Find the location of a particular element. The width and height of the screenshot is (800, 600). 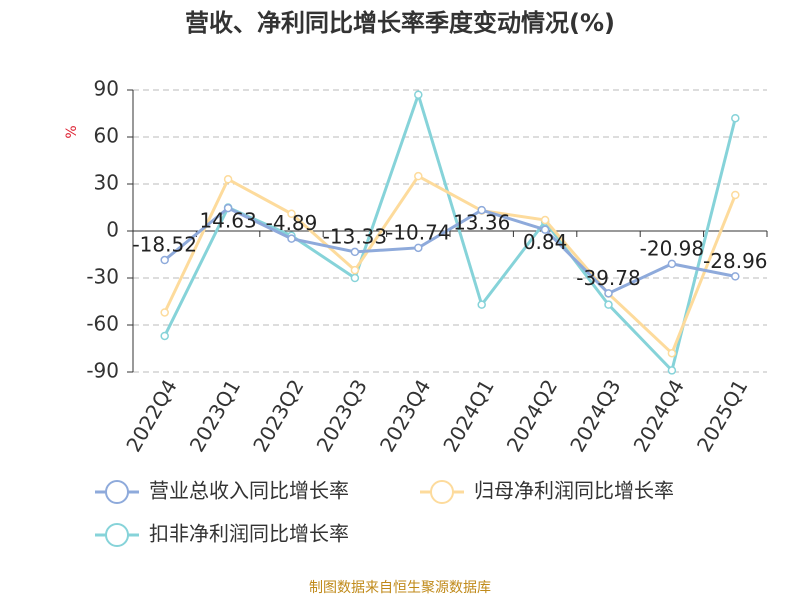

data-label: -20.98 is located at coordinates (672, 248).